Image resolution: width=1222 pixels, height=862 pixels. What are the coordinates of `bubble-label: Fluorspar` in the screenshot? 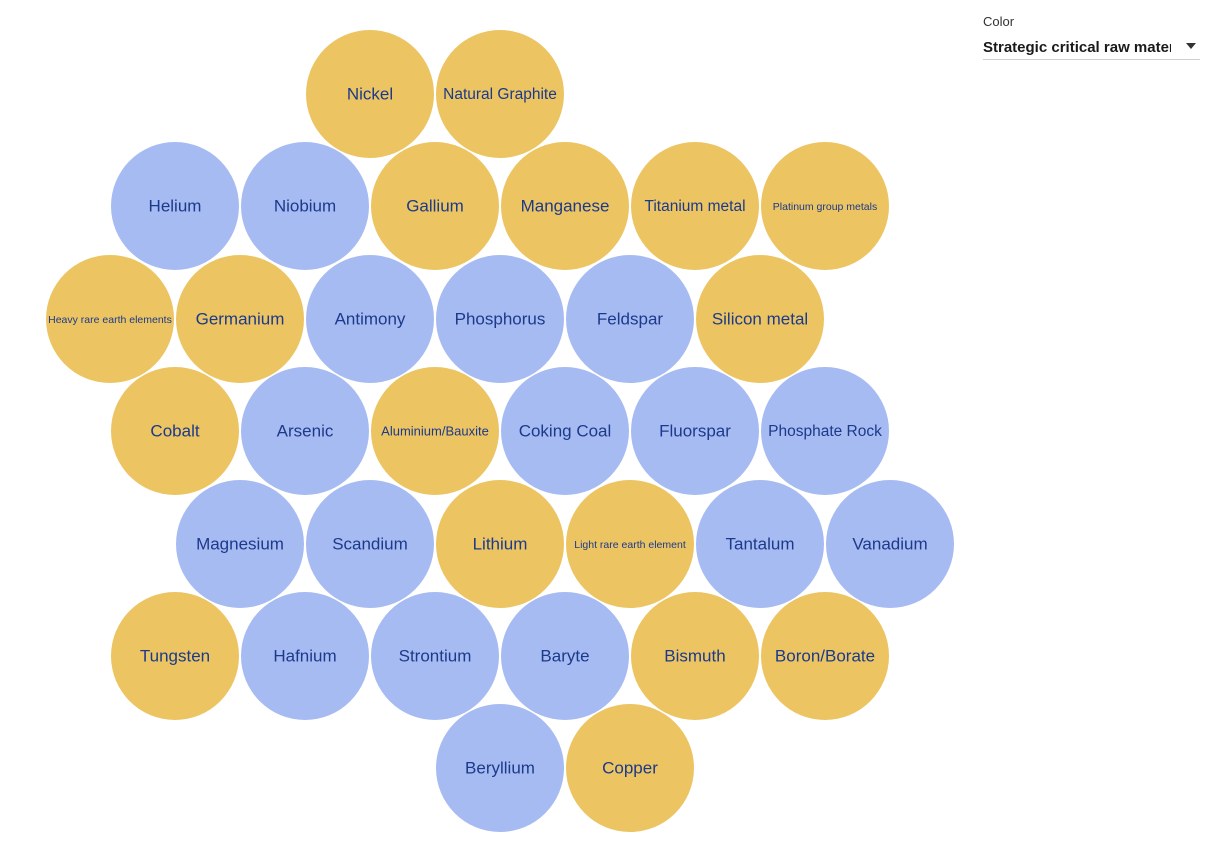 It's located at (695, 430).